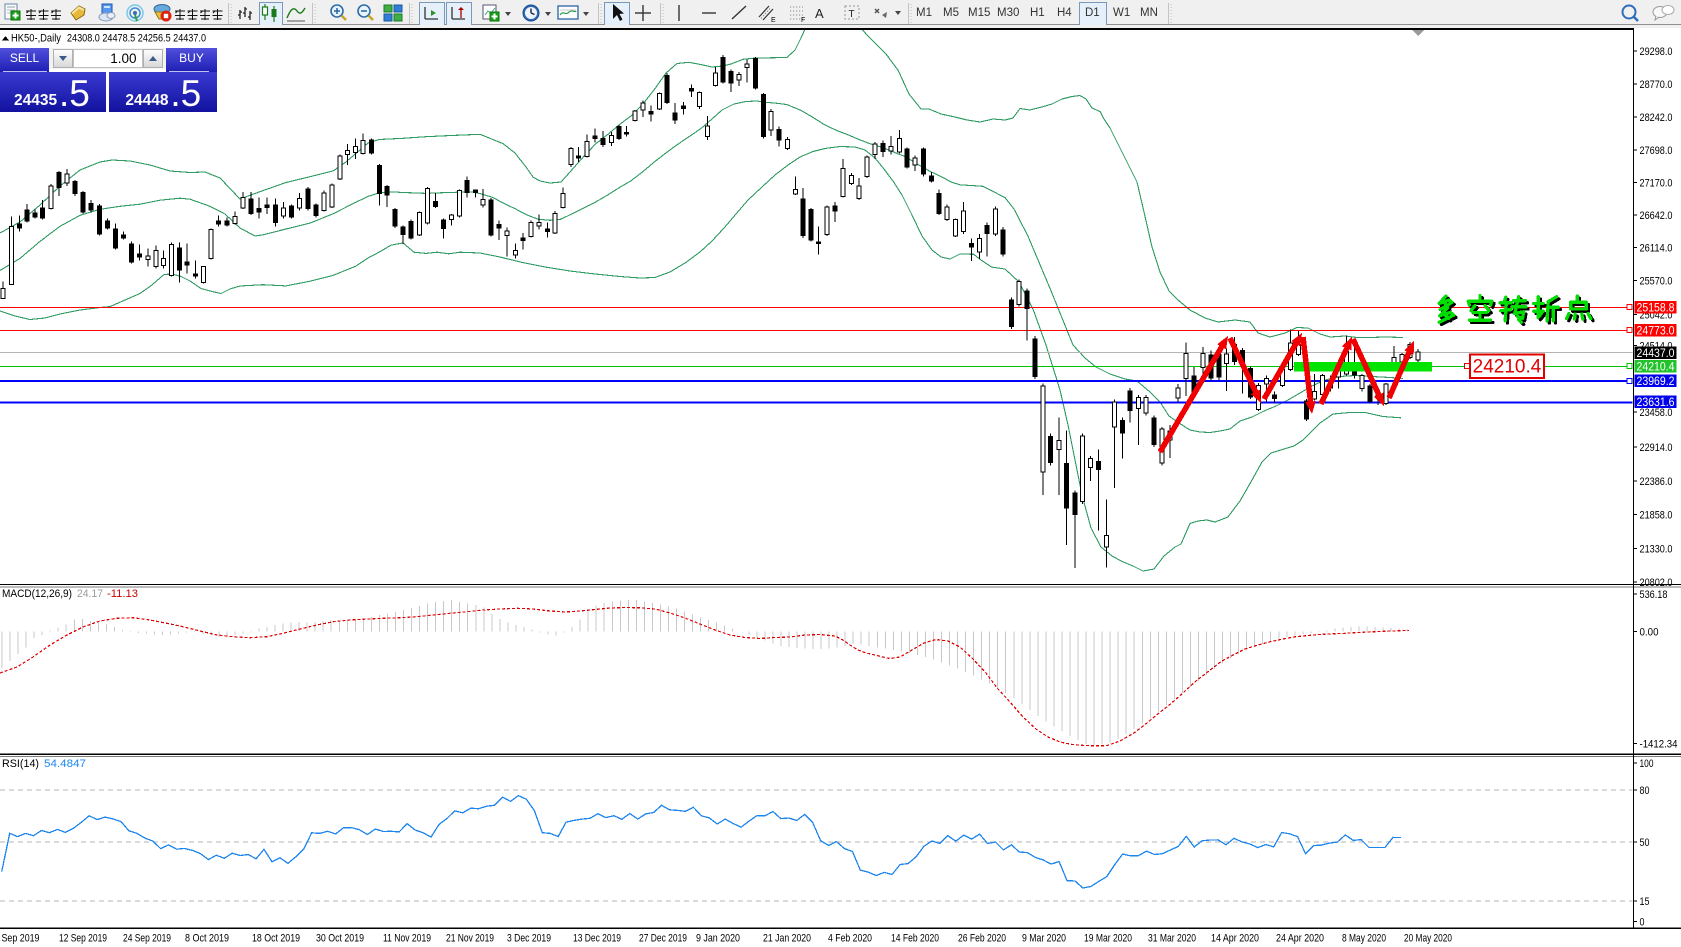  Describe the element at coordinates (1656, 354) in the screenshot. I see `svg-text: 24437.0` at that location.